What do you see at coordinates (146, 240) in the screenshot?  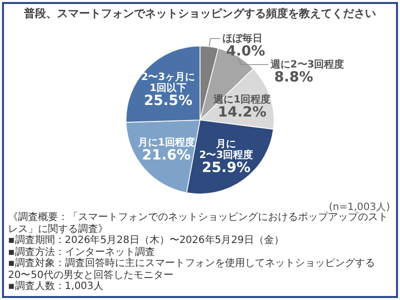 I see `text: ▪調査期間：2026年5月28日（木）〜2026年5月29日（金）` at bounding box center [146, 240].